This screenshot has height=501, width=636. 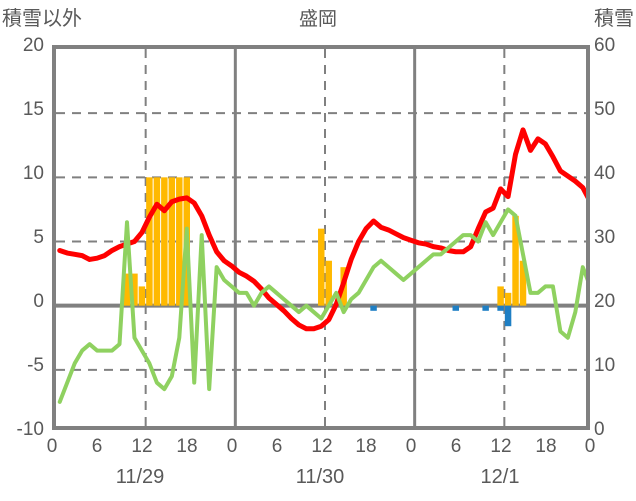 What do you see at coordinates (140, 477) in the screenshot?
I see `day-label-1: 11/29` at bounding box center [140, 477].